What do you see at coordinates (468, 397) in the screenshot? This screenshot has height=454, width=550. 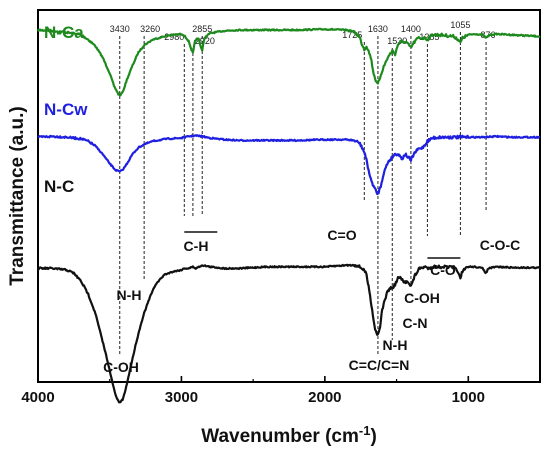 I see `x-tick-label-1000: 1000` at bounding box center [468, 397].